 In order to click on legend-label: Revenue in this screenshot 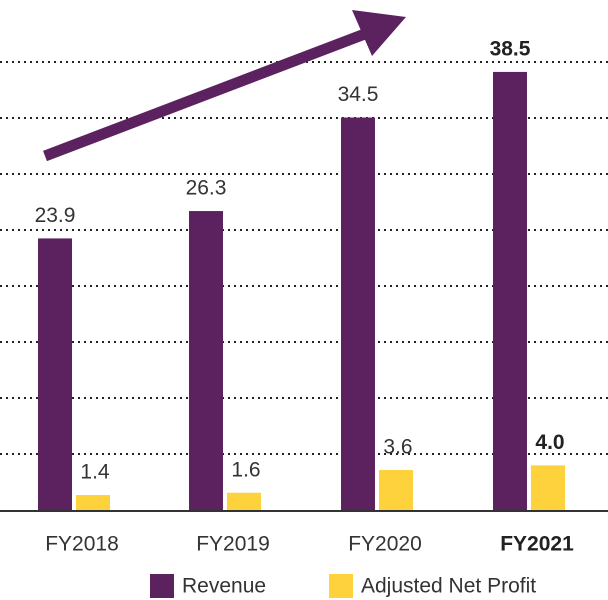, I will do `click(224, 586)`.